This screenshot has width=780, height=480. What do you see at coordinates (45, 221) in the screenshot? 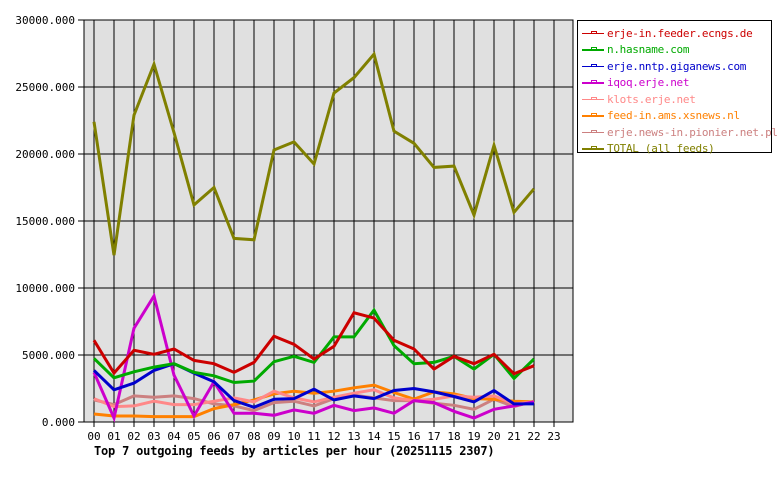
I see `y-tick-label: 15000.000` at bounding box center [45, 221].